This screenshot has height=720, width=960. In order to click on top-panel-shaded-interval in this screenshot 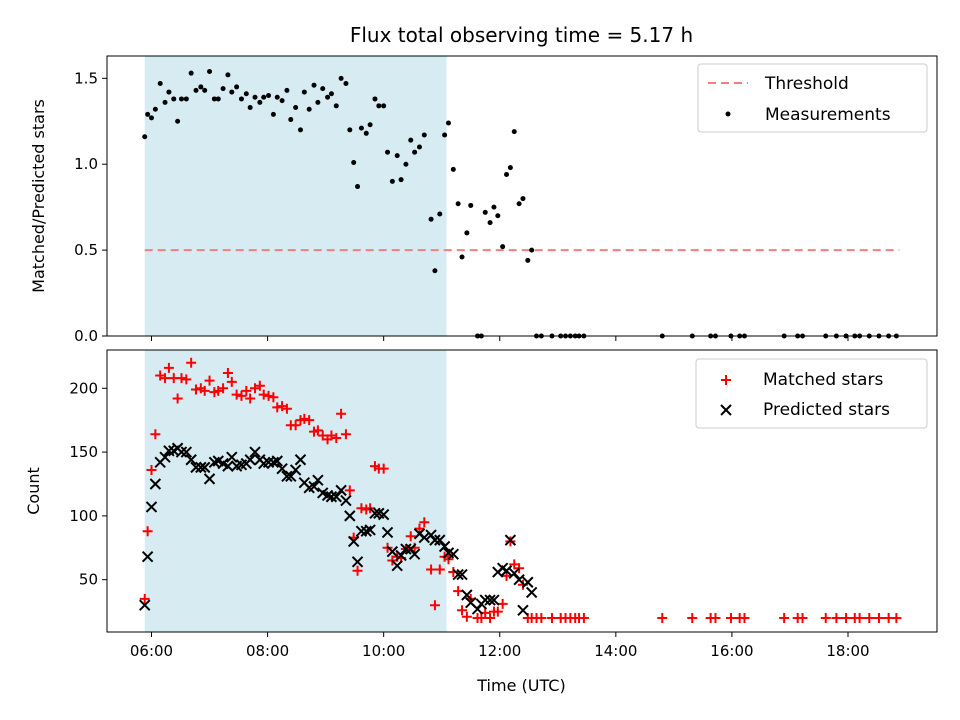, I will do `click(295, 196)`.